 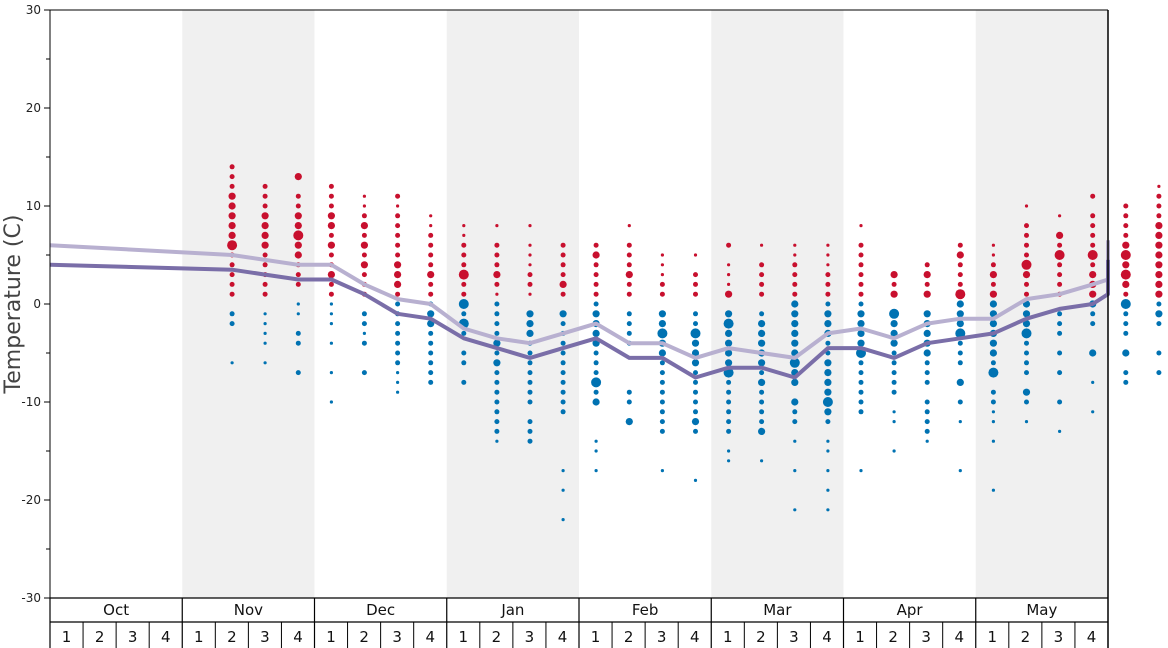 What do you see at coordinates (31, 598) in the screenshot?
I see `y-tick-label: -30` at bounding box center [31, 598].